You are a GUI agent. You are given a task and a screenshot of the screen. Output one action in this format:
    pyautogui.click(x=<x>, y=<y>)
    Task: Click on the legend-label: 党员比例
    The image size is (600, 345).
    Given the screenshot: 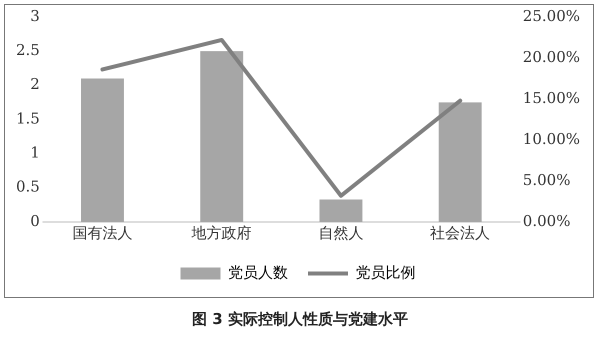 What is the action you would take?
    pyautogui.click(x=386, y=272)
    